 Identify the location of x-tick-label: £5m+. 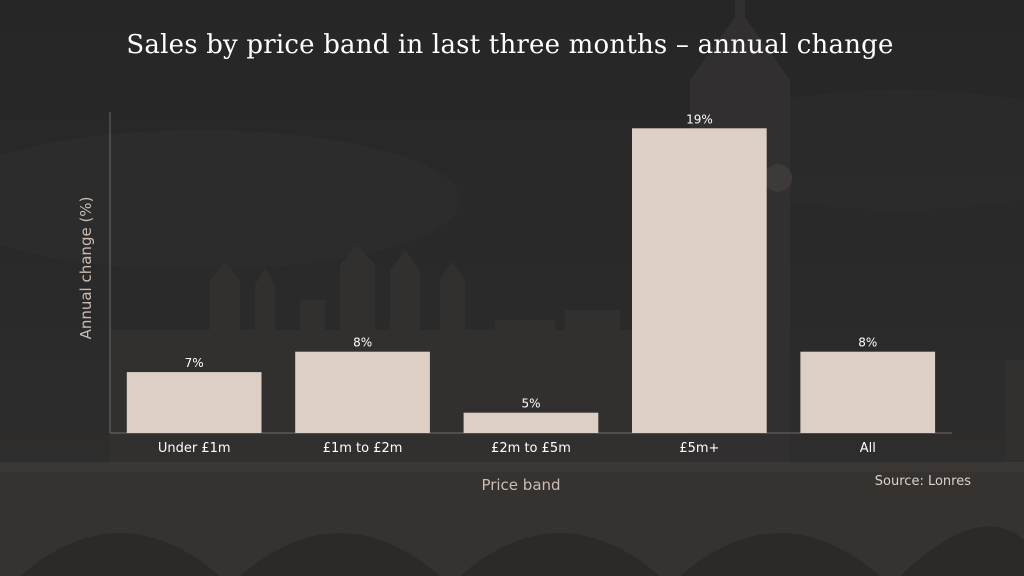
(699, 448).